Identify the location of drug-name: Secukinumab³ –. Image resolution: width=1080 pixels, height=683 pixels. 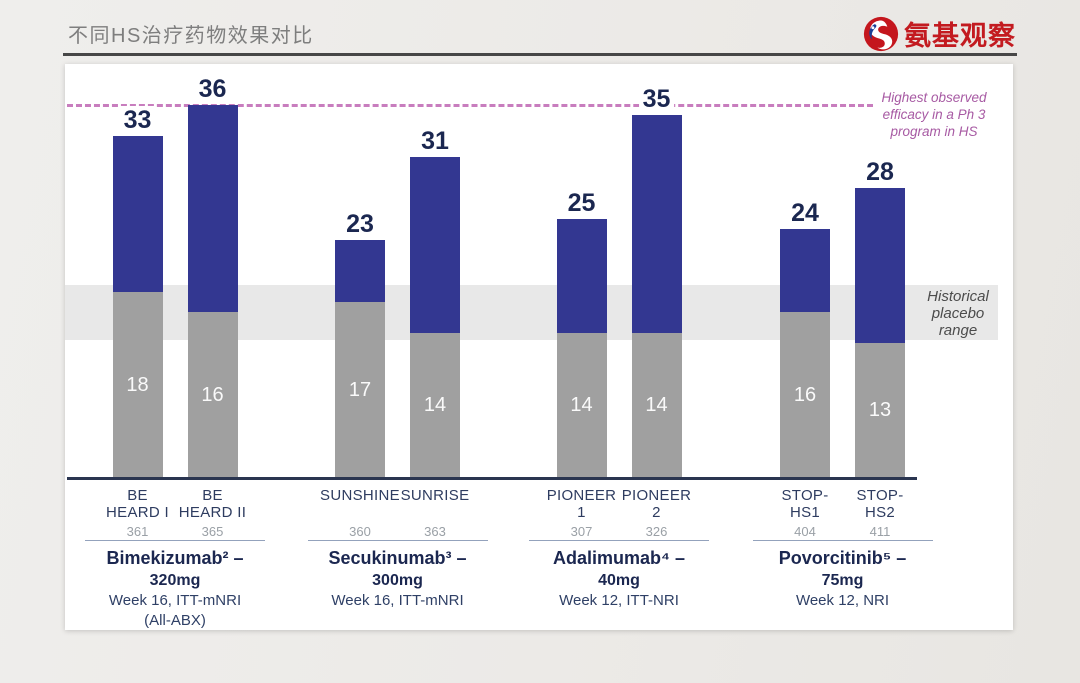
(397, 558).